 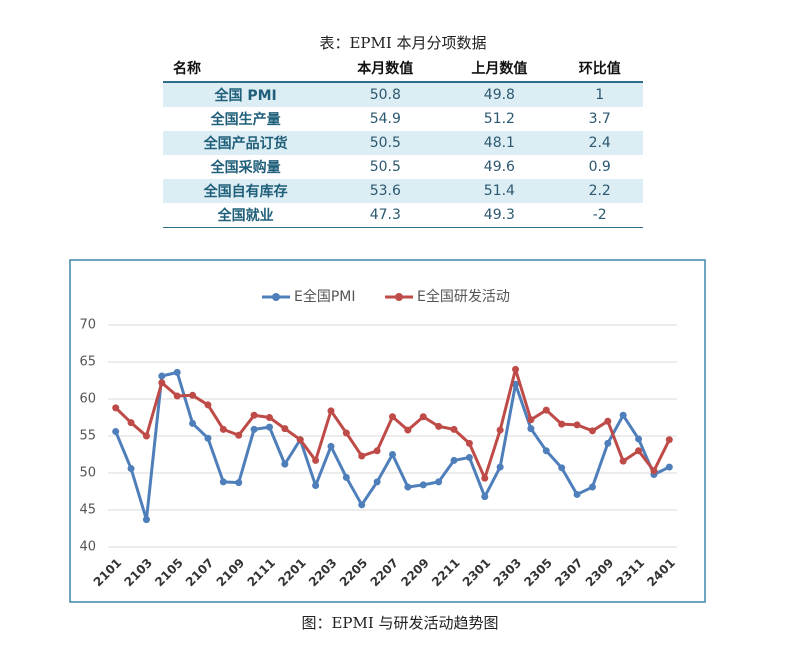 I want to click on cell: 全国 PMI, so click(x=246, y=94).